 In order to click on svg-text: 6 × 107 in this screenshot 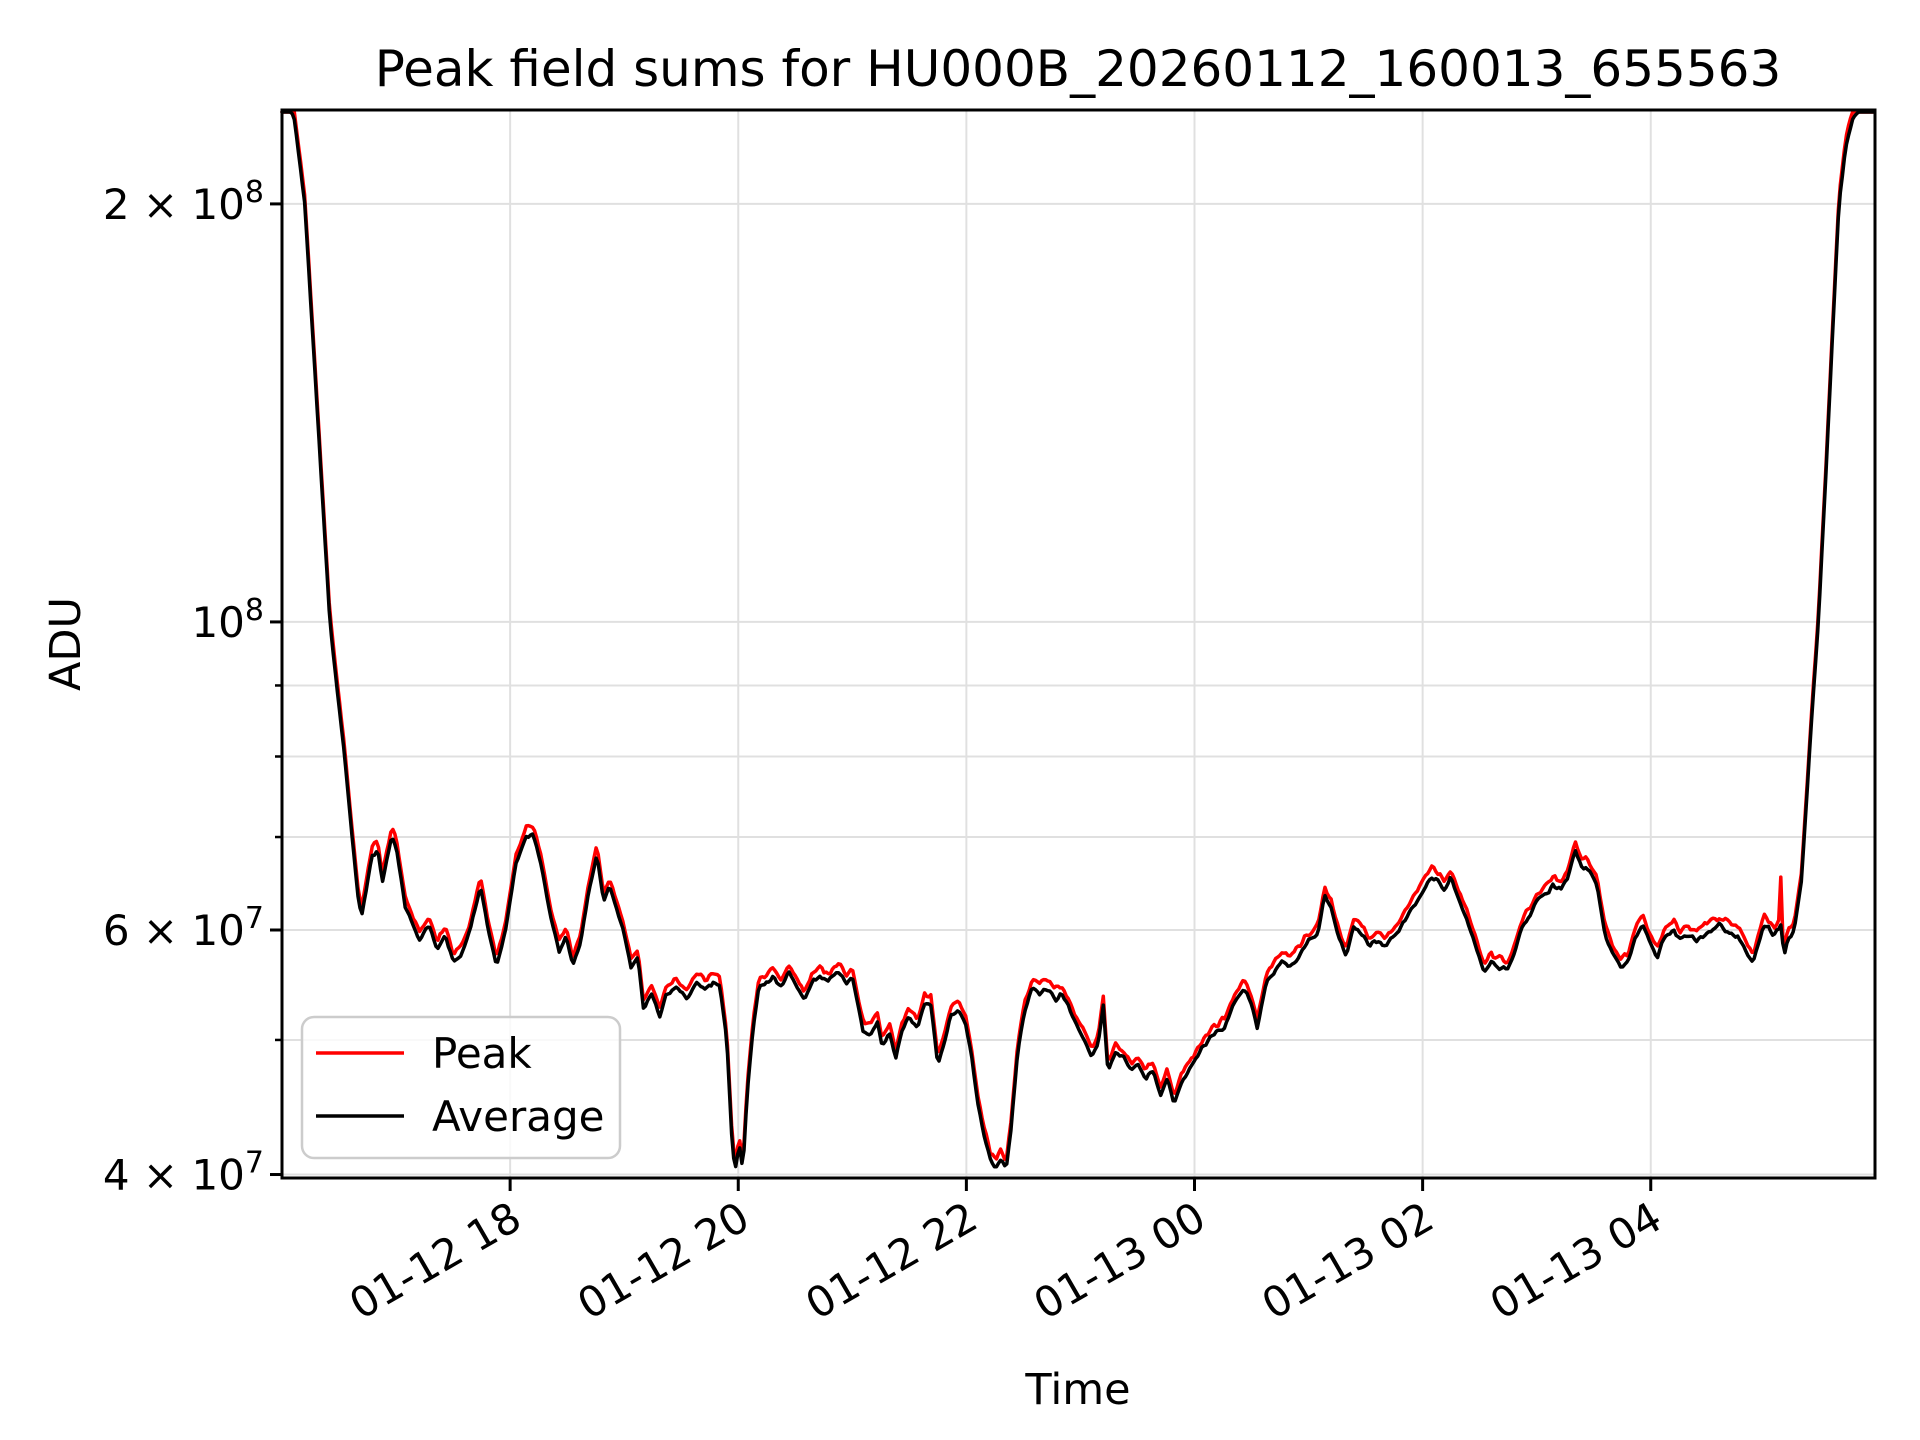, I will do `click(183, 928)`.